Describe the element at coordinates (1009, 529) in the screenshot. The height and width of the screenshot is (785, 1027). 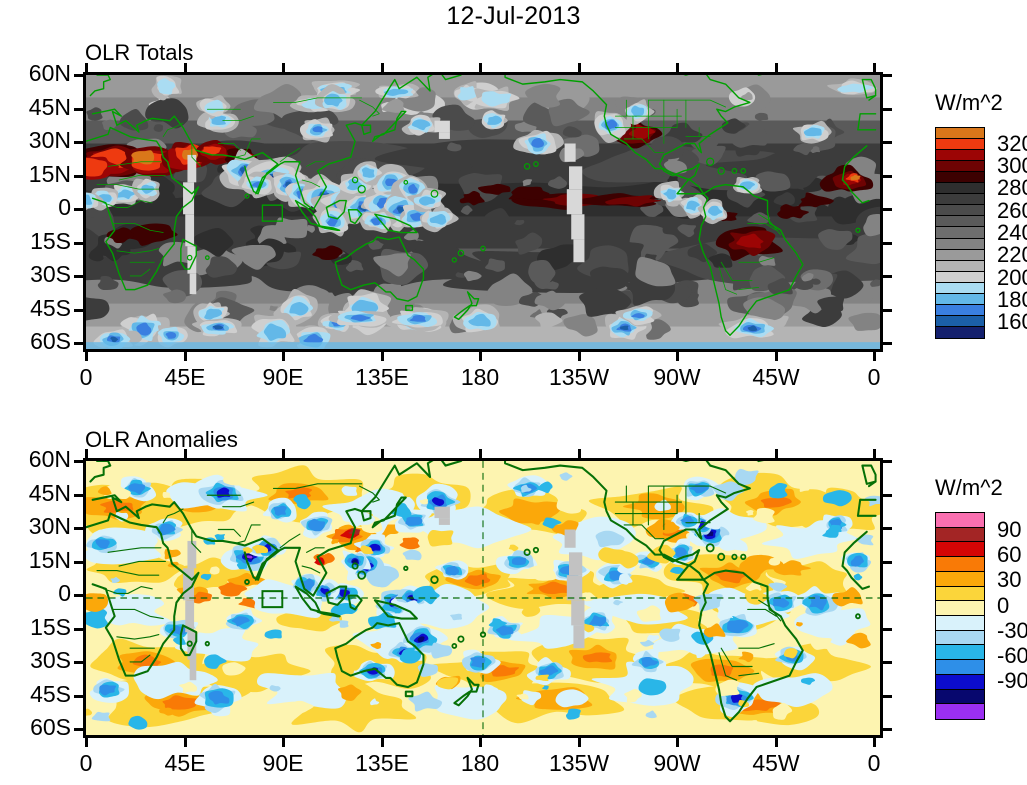
I see `colorbar-tick-label-0: 90` at that location.